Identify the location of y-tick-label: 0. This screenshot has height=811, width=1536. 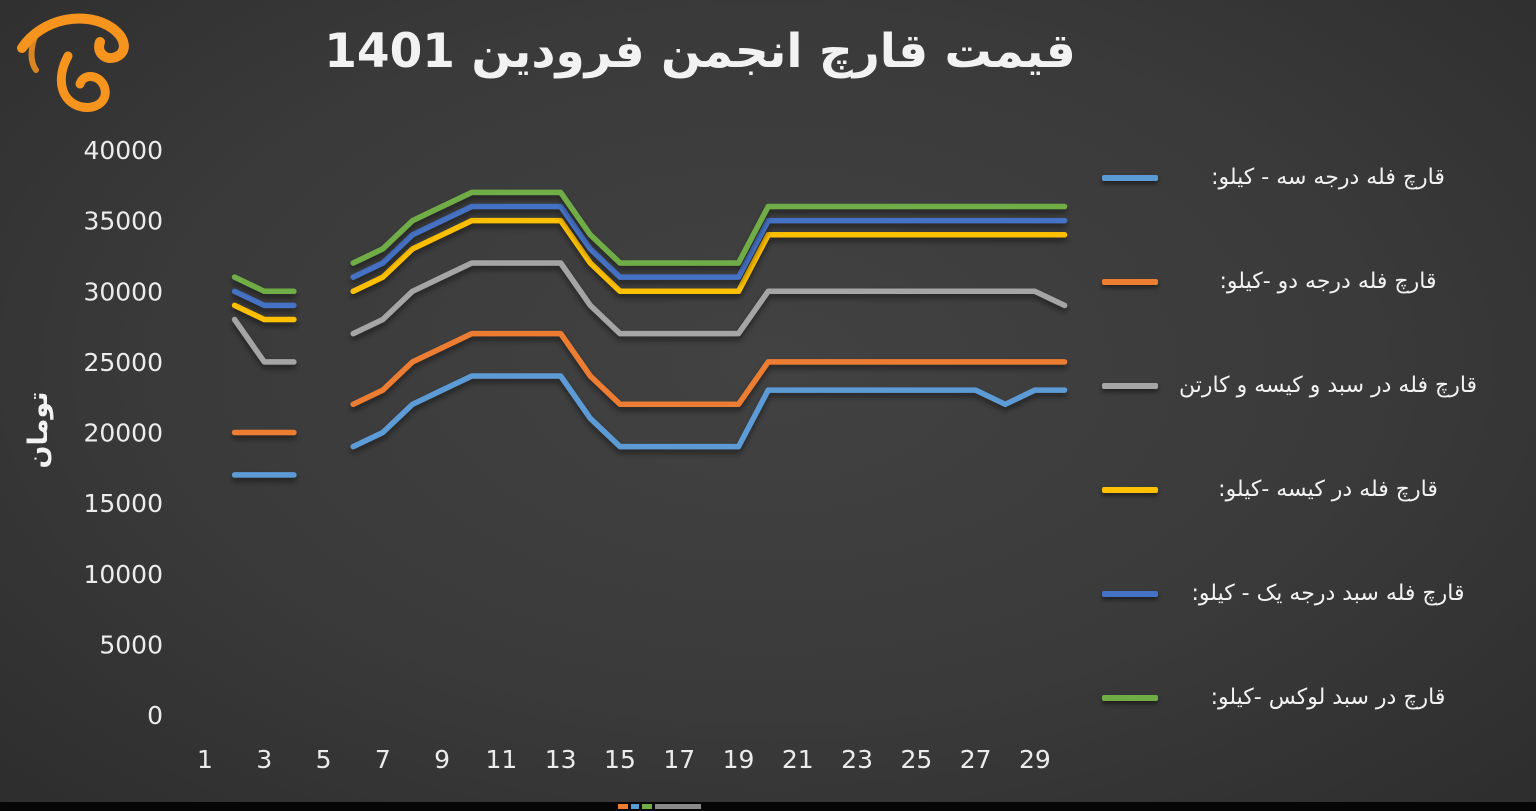
(155, 715).